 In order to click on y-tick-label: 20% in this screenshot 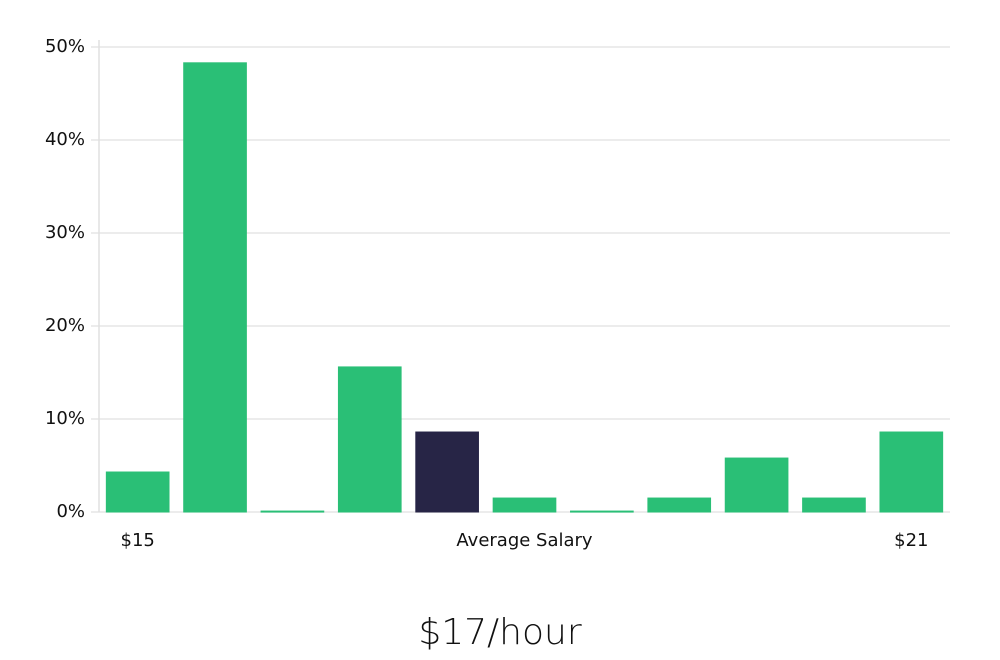, I will do `click(65, 325)`.